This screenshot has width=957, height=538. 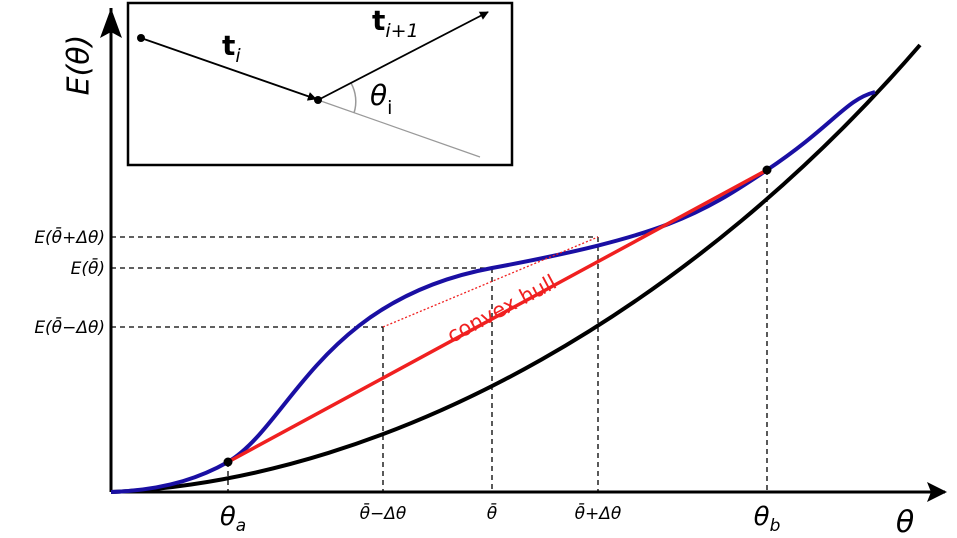 What do you see at coordinates (767, 170) in the screenshot?
I see `point-b` at bounding box center [767, 170].